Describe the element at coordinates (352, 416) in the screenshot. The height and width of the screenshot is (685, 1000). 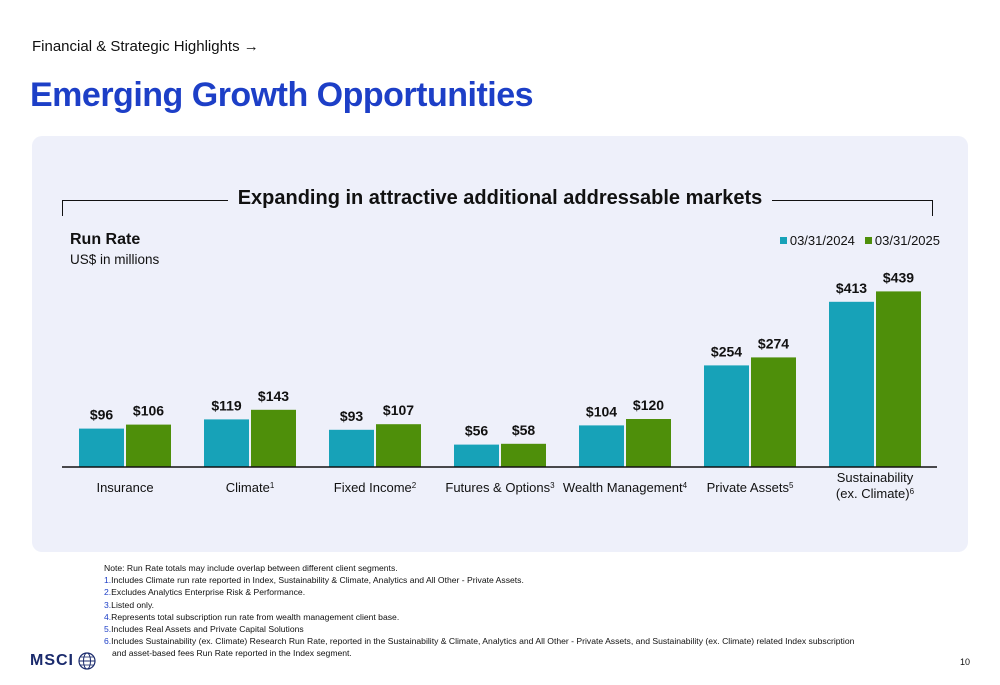
I see `data-label: $93` at that location.